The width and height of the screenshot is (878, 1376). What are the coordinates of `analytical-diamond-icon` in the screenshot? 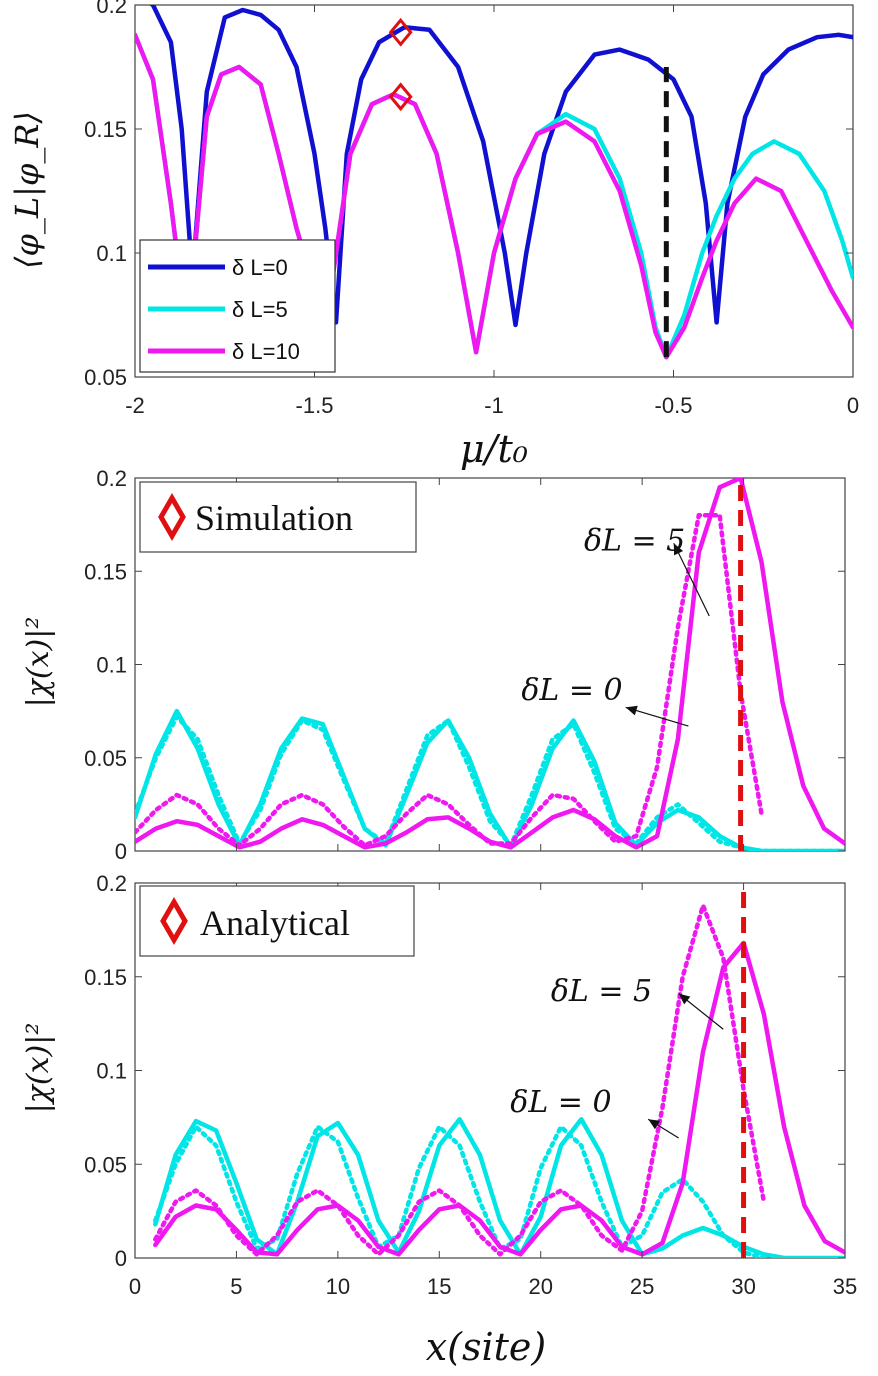 It's located at (174, 921).